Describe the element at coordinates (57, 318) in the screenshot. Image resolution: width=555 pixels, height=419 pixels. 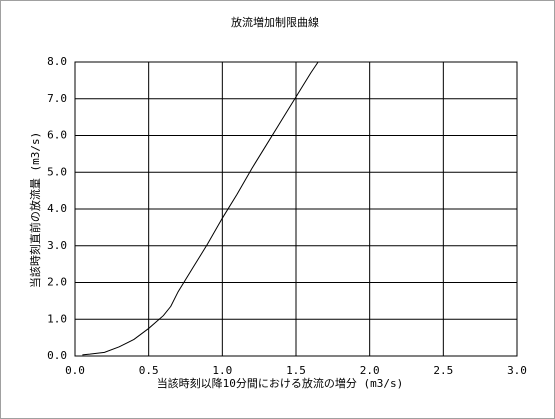
I see `y-tick-label: 1.0` at that location.